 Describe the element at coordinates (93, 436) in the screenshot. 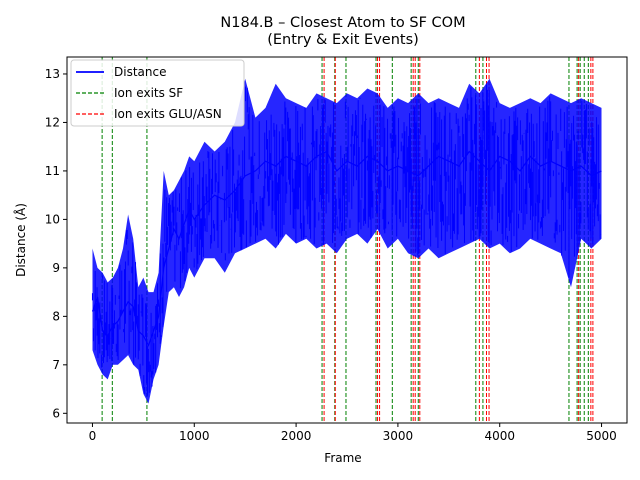

I see `x-tick-label: 0` at that location.